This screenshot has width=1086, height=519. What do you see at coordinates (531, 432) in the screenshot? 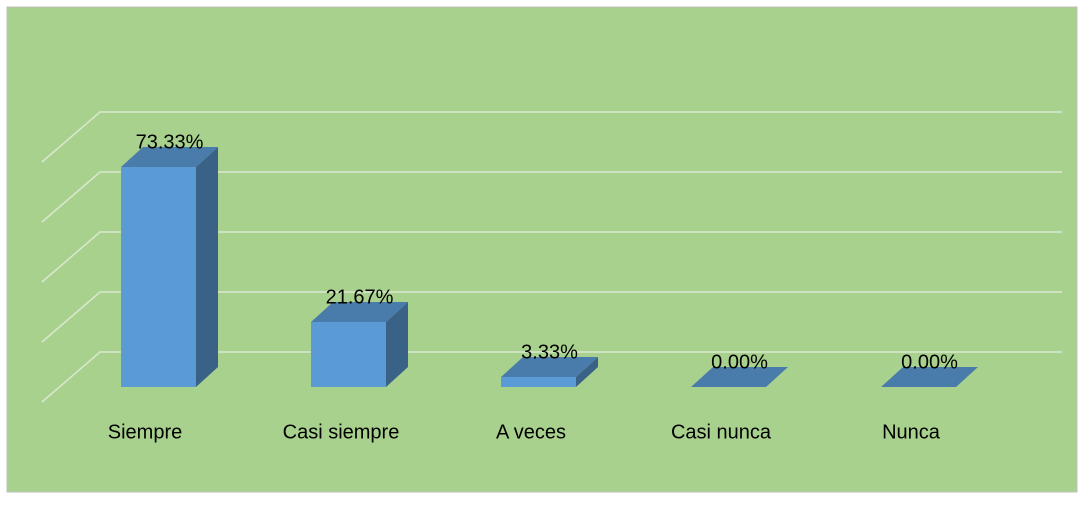
I see `x-tick-label: A veces` at bounding box center [531, 432].